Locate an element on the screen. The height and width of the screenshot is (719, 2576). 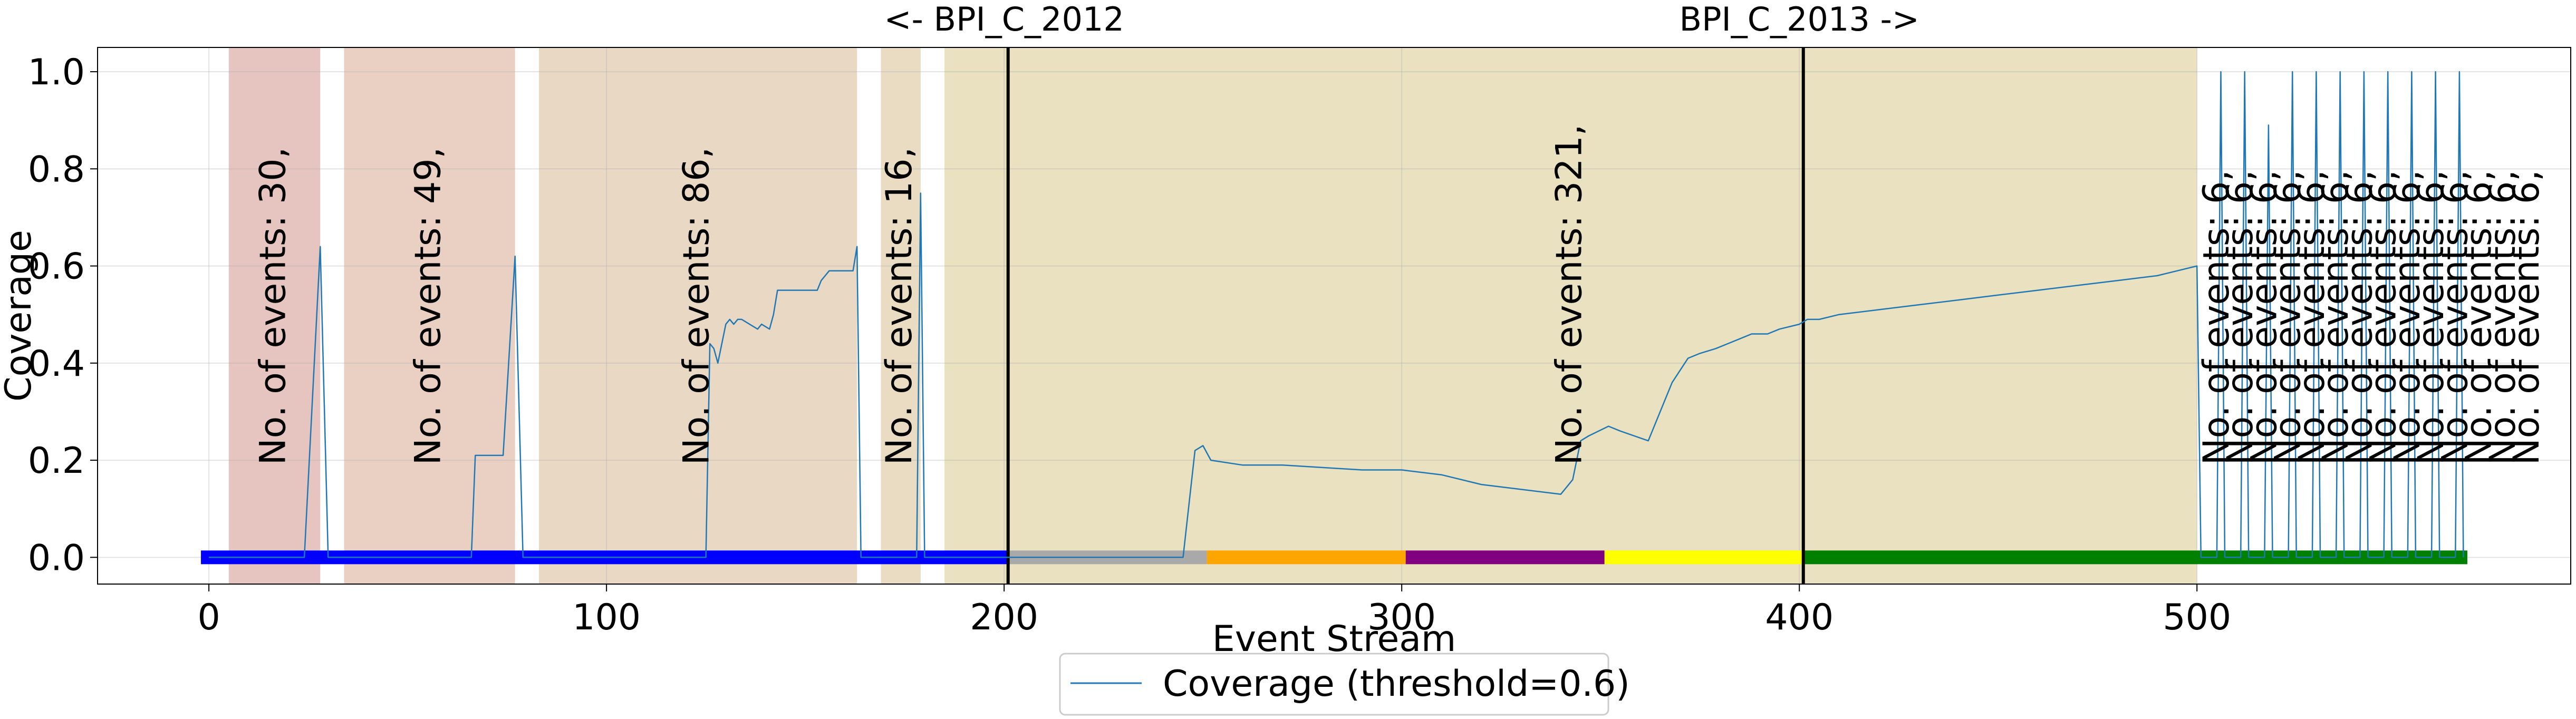
legend-box is located at coordinates (1334, 684).